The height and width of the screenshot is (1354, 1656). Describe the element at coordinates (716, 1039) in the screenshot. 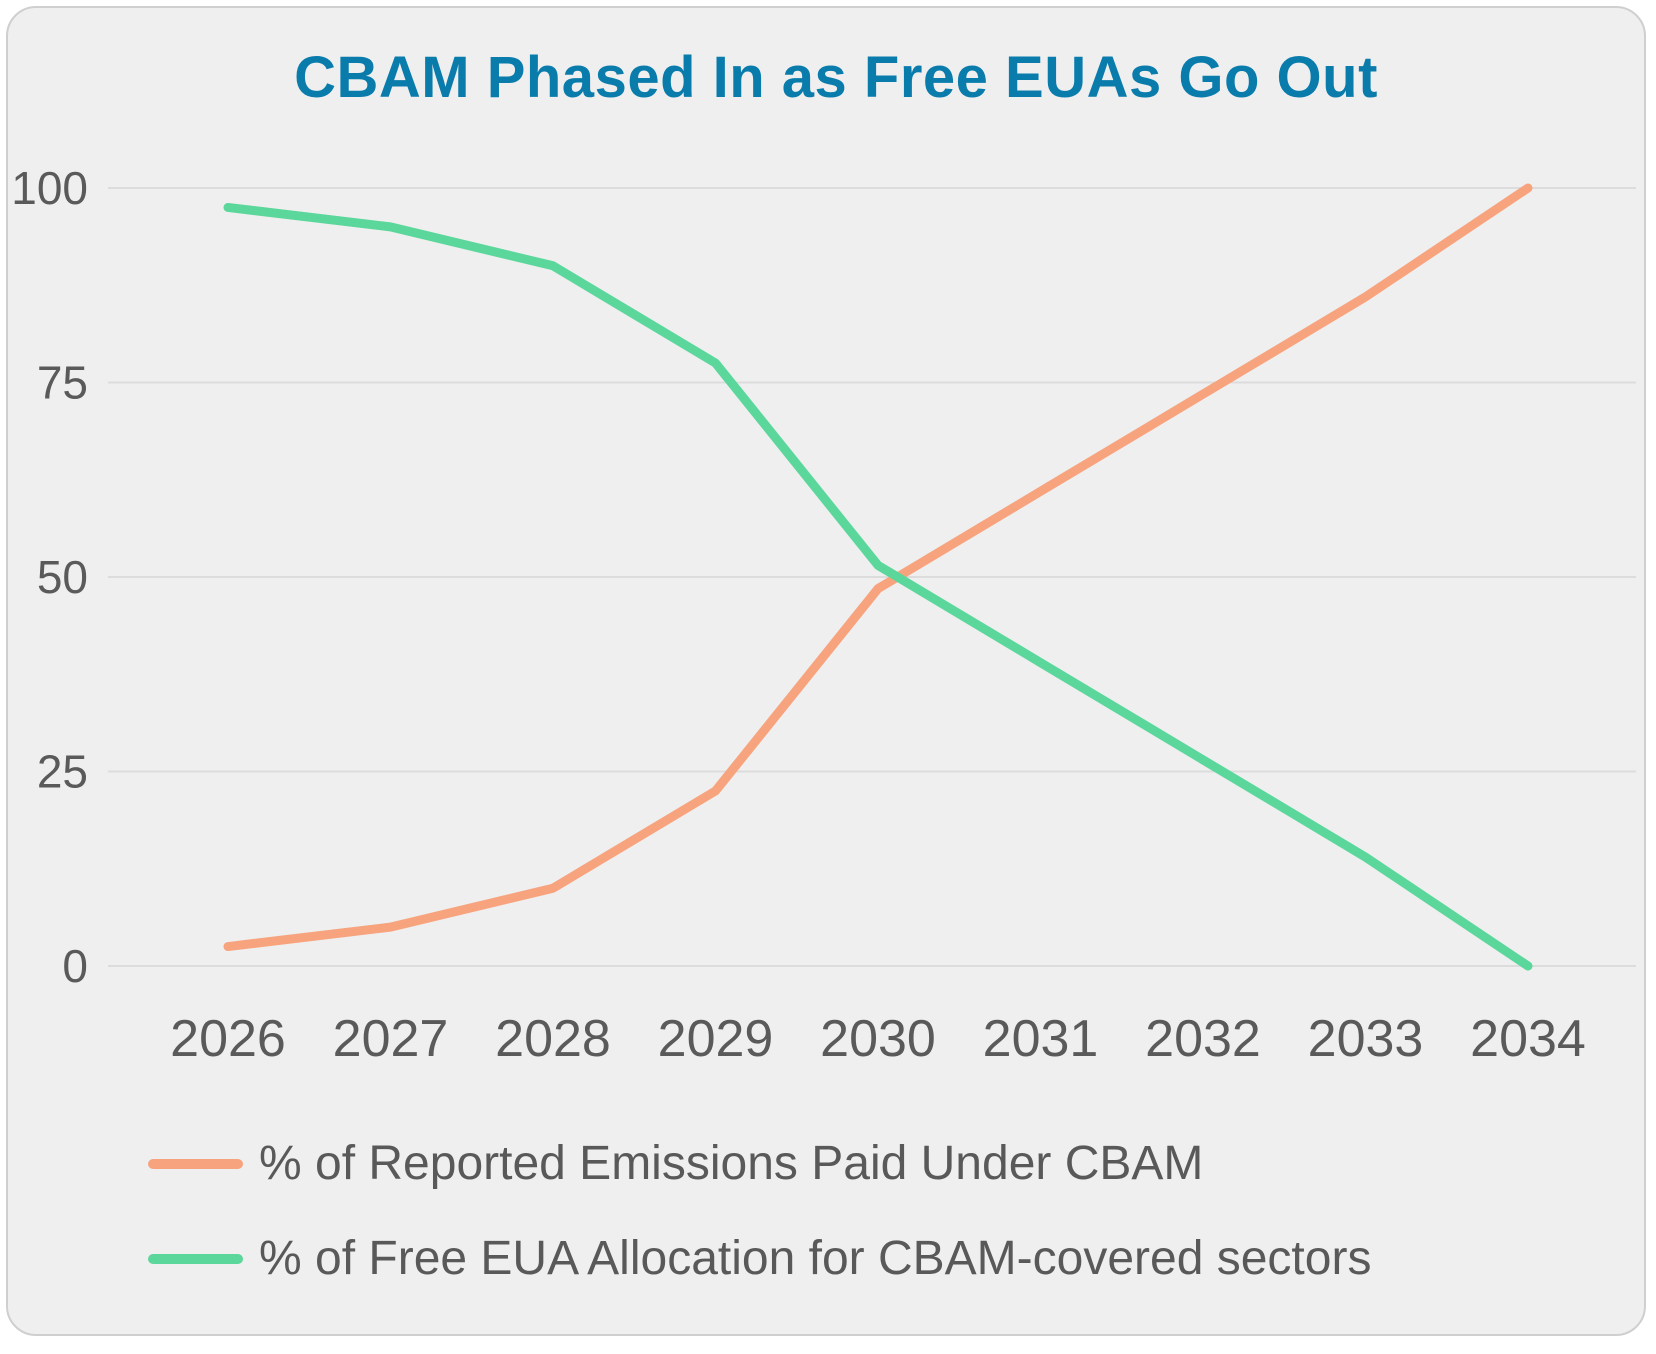

I see `x-axis-tick-label: 2029` at that location.